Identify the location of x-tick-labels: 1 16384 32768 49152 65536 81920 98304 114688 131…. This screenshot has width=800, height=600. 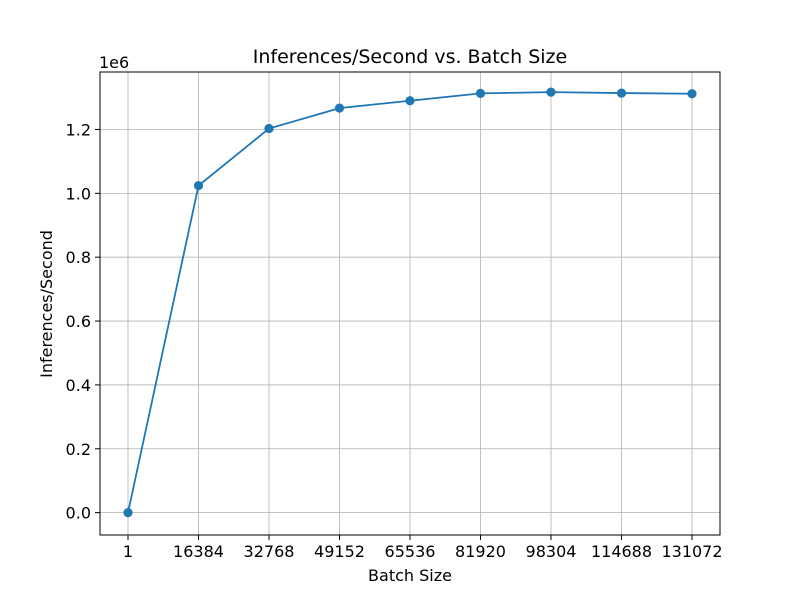
(423, 551).